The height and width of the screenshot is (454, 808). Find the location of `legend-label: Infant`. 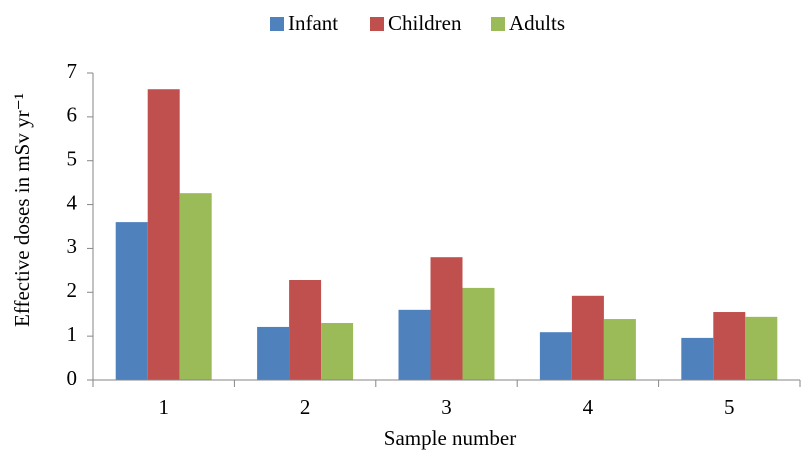

legend-label: Infant is located at coordinates (313, 23).